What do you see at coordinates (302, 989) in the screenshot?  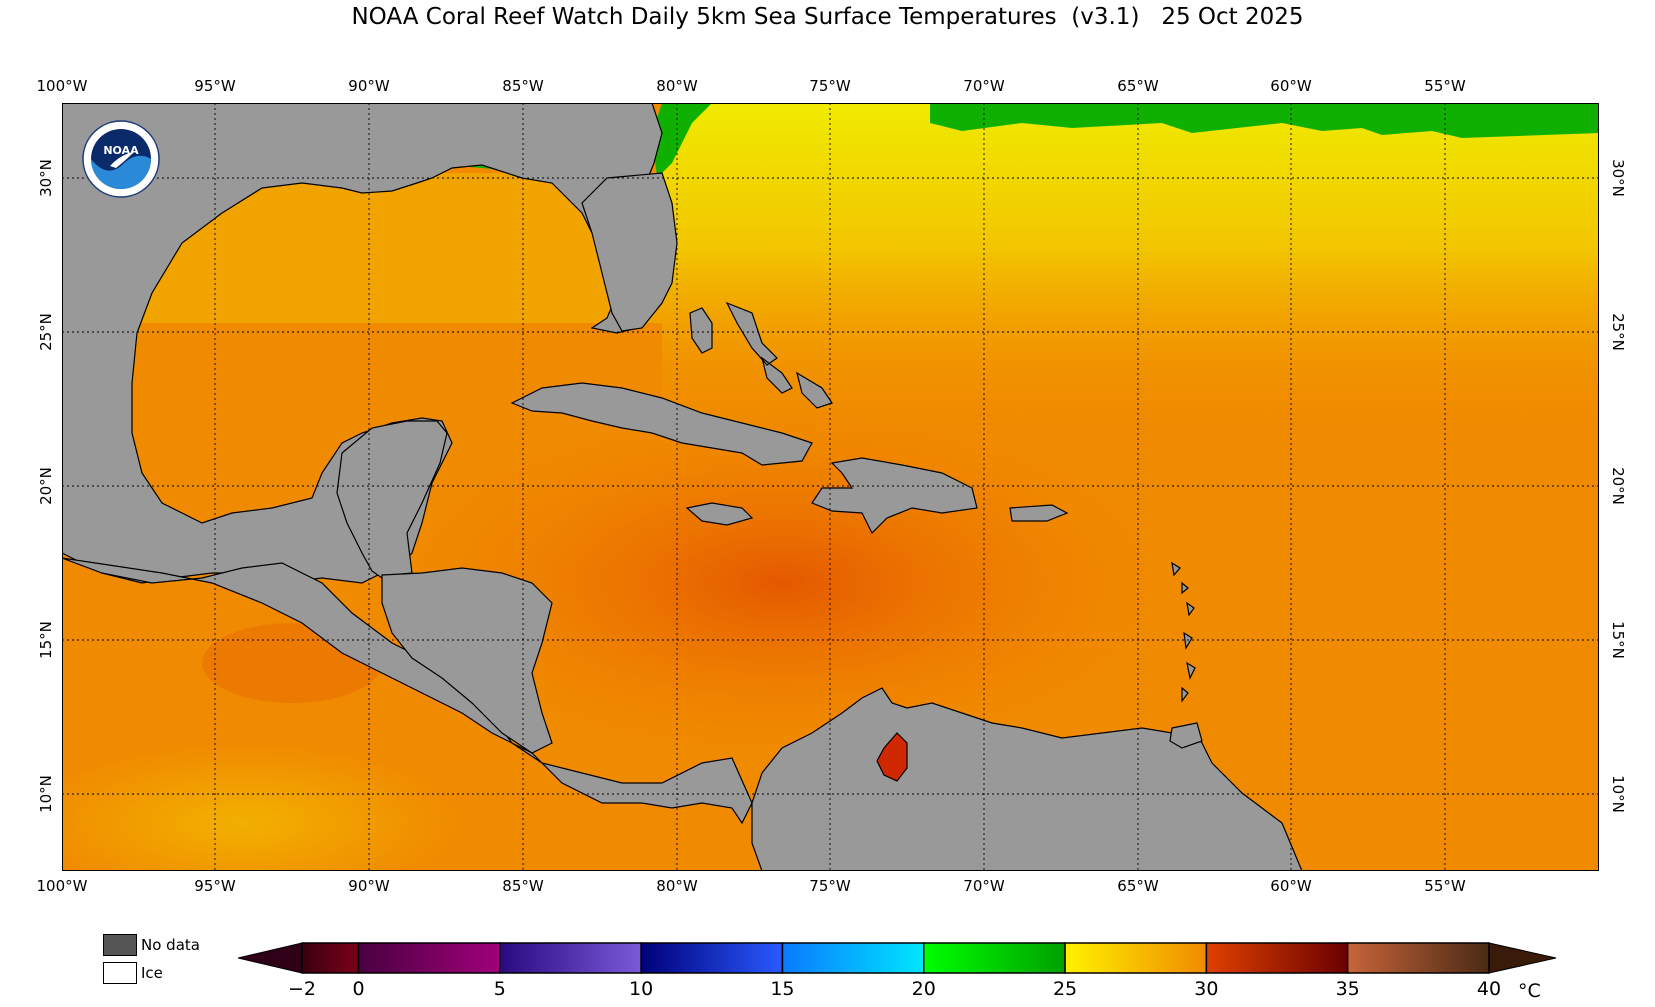 I see `colorbar-tick-label: −2` at bounding box center [302, 989].